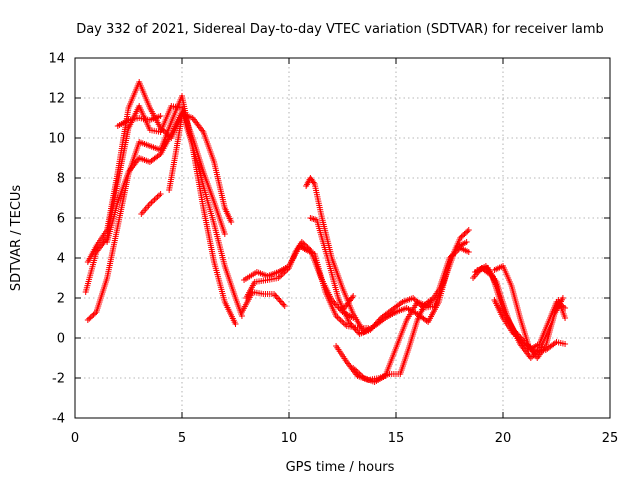  What do you see at coordinates (340, 467) in the screenshot?
I see `x-axis-label: GPS time / hours` at bounding box center [340, 467].